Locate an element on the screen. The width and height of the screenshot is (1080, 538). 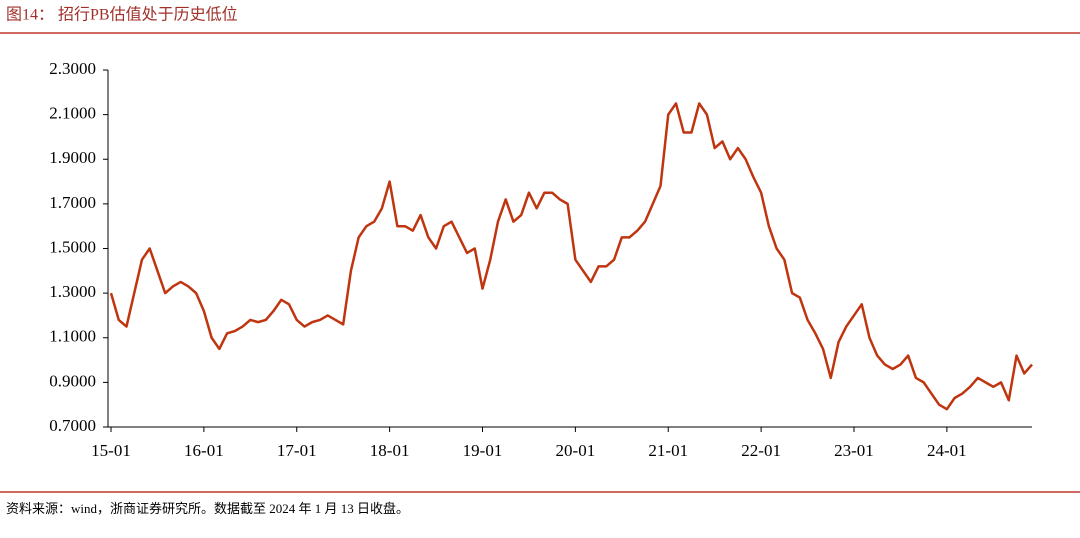
y-tick-label: 2.1000 is located at coordinates (72, 113).